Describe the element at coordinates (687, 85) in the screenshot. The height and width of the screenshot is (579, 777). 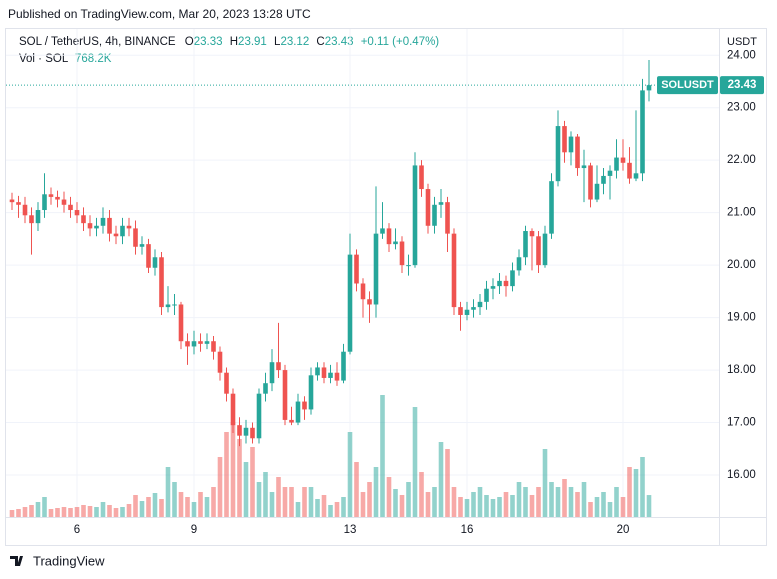
I see `symbol-tag` at that location.